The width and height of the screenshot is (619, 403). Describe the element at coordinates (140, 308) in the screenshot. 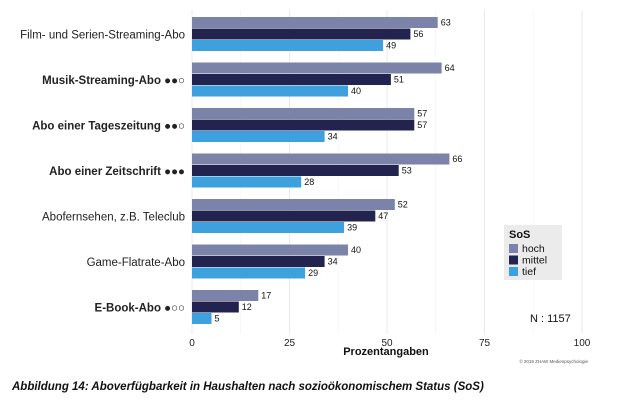

I see `category-label: E-Book-Abo ●○○` at that location.